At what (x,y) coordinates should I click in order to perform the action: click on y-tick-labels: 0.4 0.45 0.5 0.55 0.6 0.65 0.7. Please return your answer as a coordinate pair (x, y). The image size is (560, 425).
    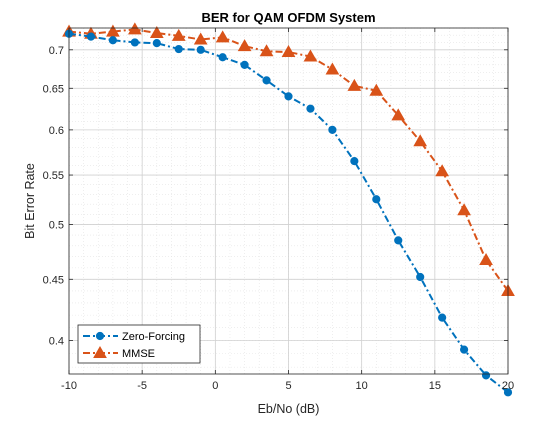
    Looking at the image, I should click on (53, 196).